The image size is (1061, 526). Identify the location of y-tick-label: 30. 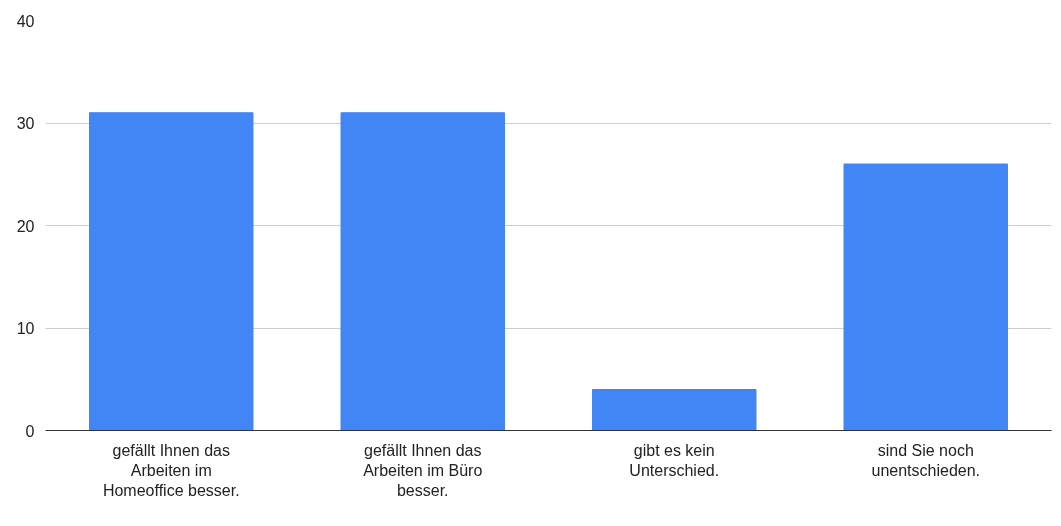
(25, 123).